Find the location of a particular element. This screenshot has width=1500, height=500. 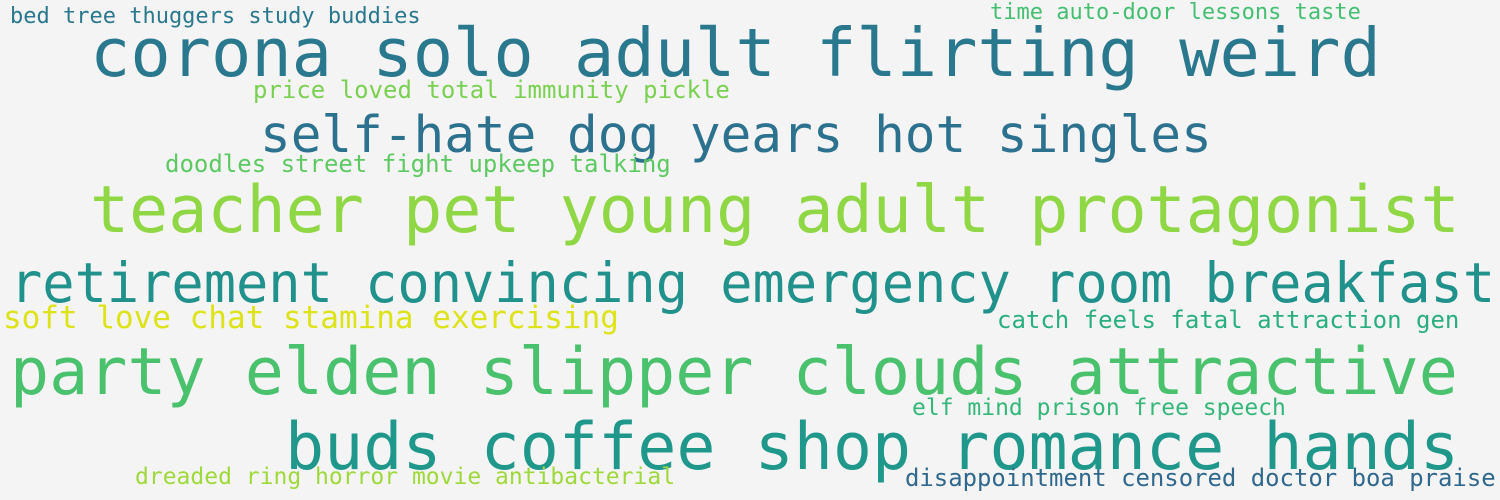

cloud-word: party elden slipper clouds attractive is located at coordinates (734, 372).